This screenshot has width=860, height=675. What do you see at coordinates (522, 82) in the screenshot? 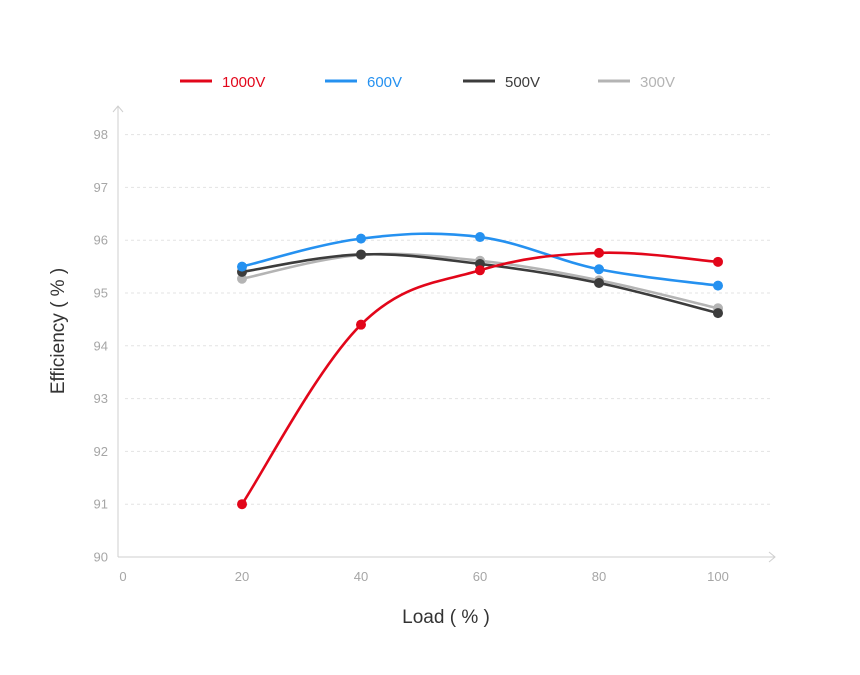
I see `legend-label: 500V` at bounding box center [522, 82].